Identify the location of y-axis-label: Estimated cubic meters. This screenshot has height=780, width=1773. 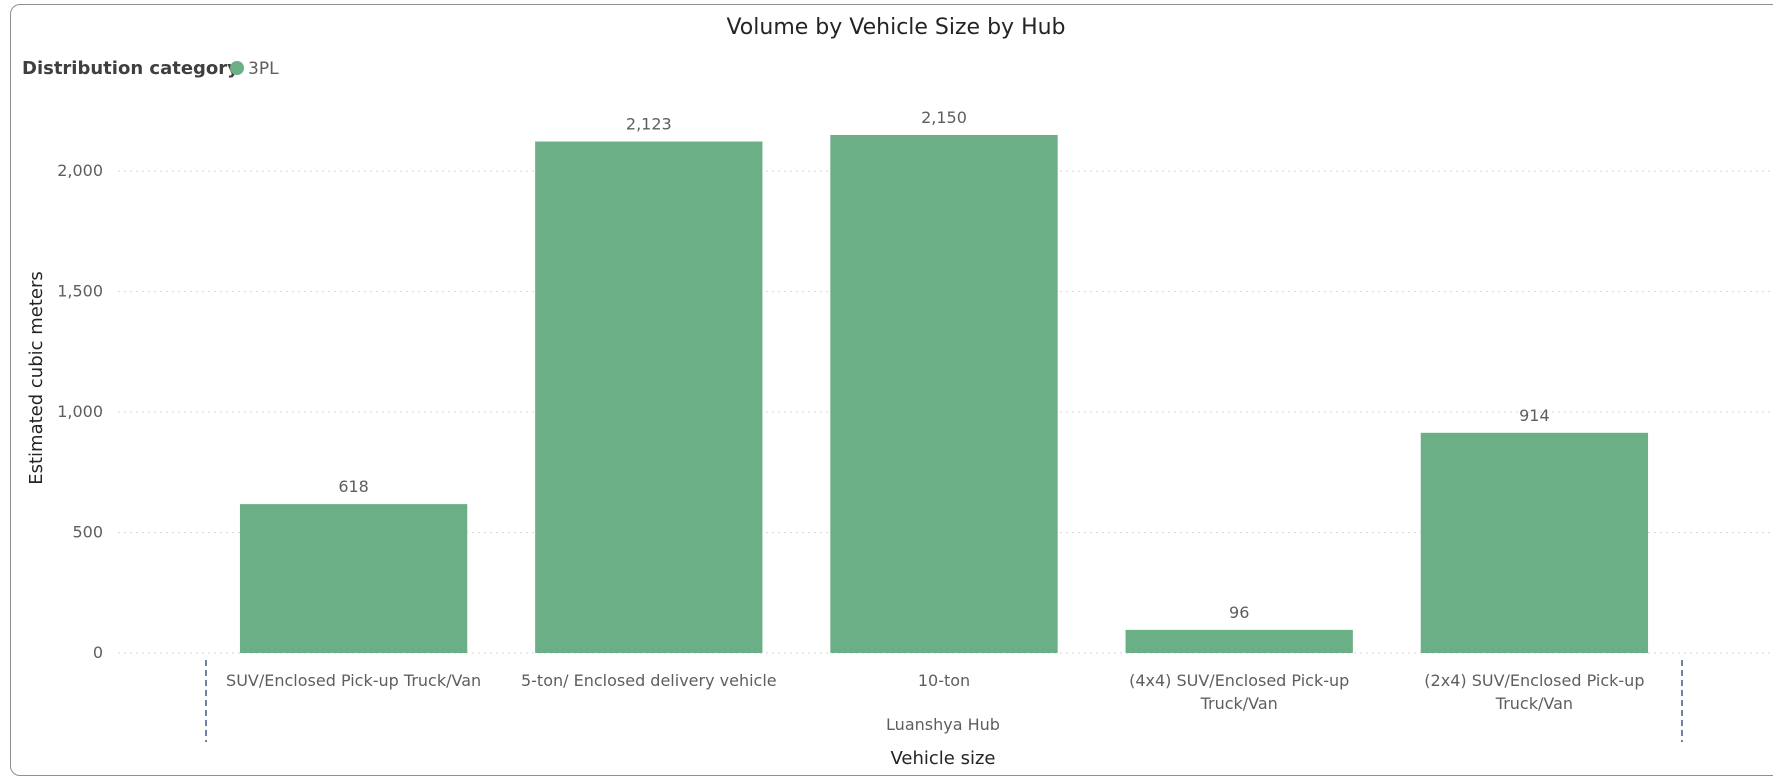
(36, 378).